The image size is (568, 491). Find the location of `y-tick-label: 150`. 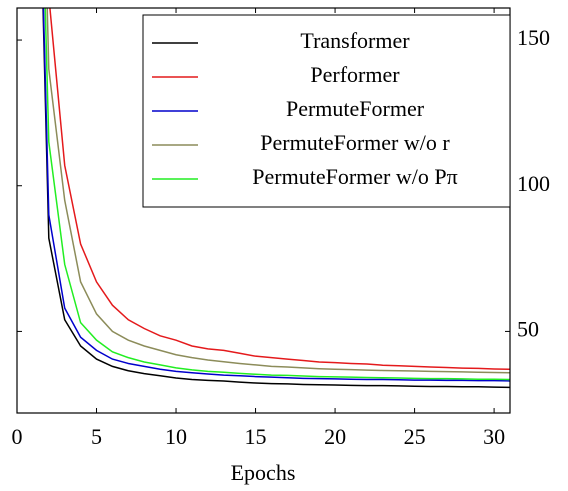

y-tick-label: 150 is located at coordinates (533, 37).